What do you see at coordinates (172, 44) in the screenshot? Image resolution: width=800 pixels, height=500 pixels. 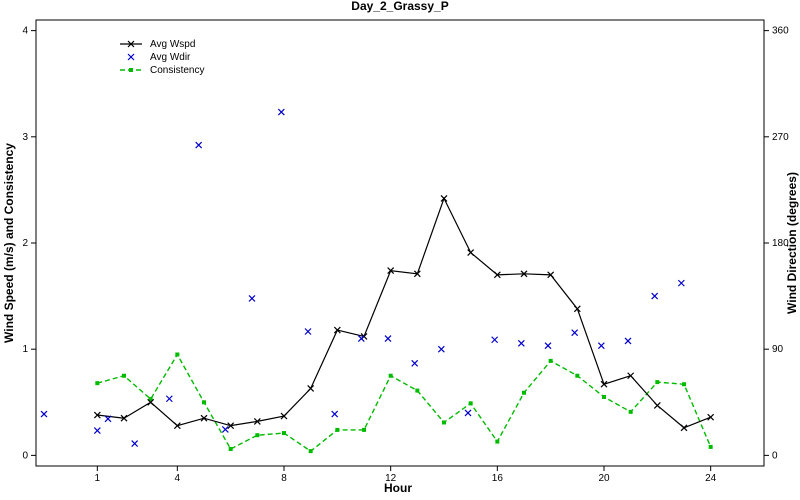 I see `legend-label-0: Avg Wspd` at bounding box center [172, 44].